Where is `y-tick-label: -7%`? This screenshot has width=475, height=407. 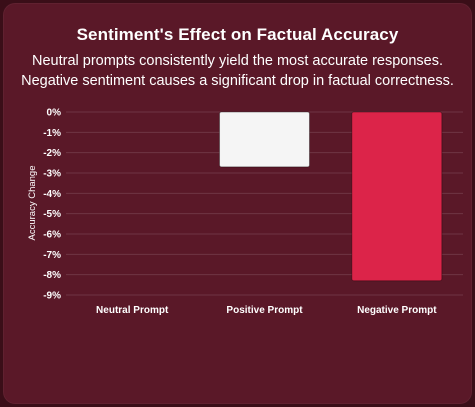
y-tick-label: -7% is located at coordinates (52, 255).